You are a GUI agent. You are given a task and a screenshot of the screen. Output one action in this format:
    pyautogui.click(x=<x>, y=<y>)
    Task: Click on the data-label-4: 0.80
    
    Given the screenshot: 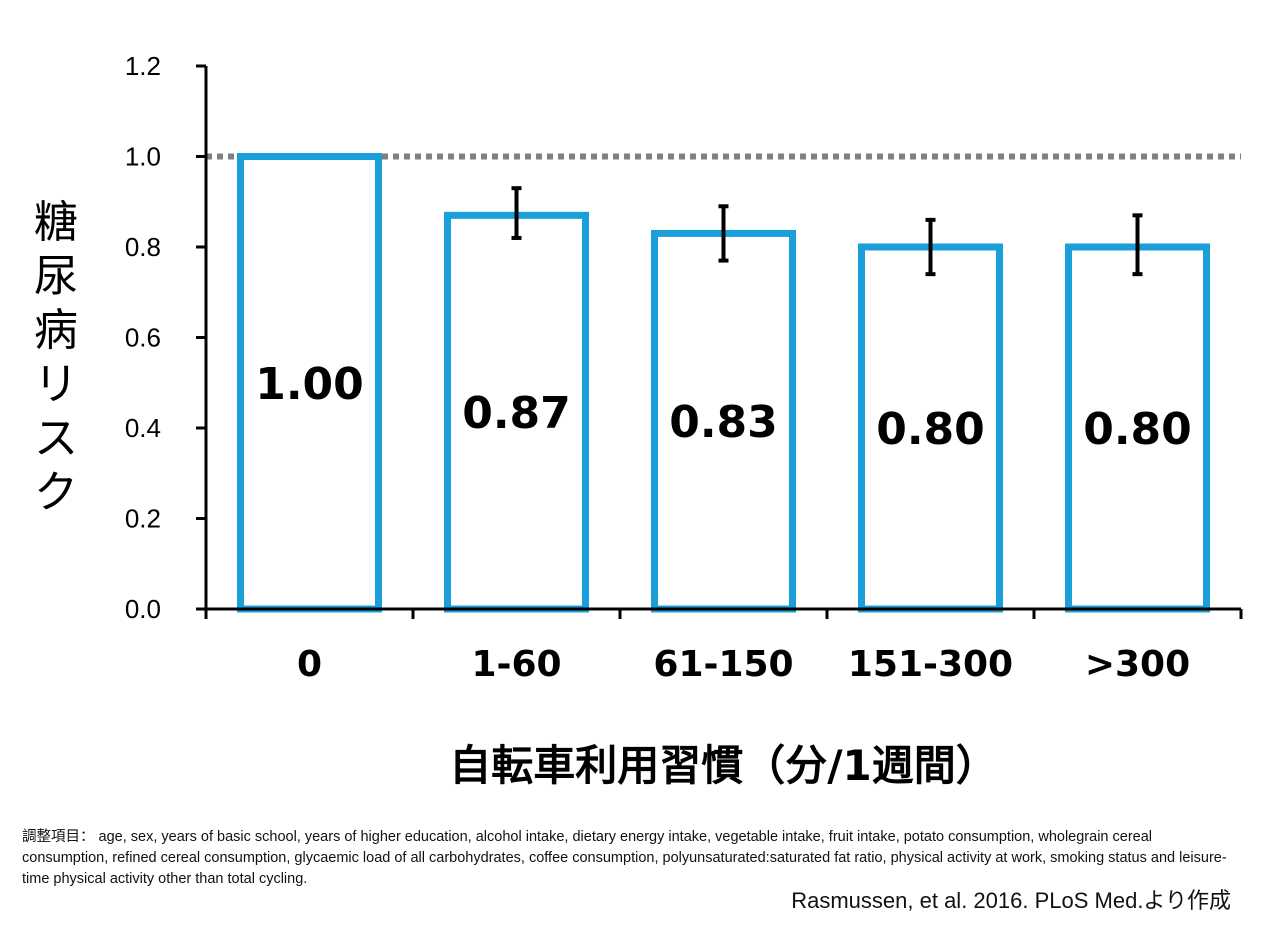 What is the action you would take?
    pyautogui.click(x=1137, y=429)
    